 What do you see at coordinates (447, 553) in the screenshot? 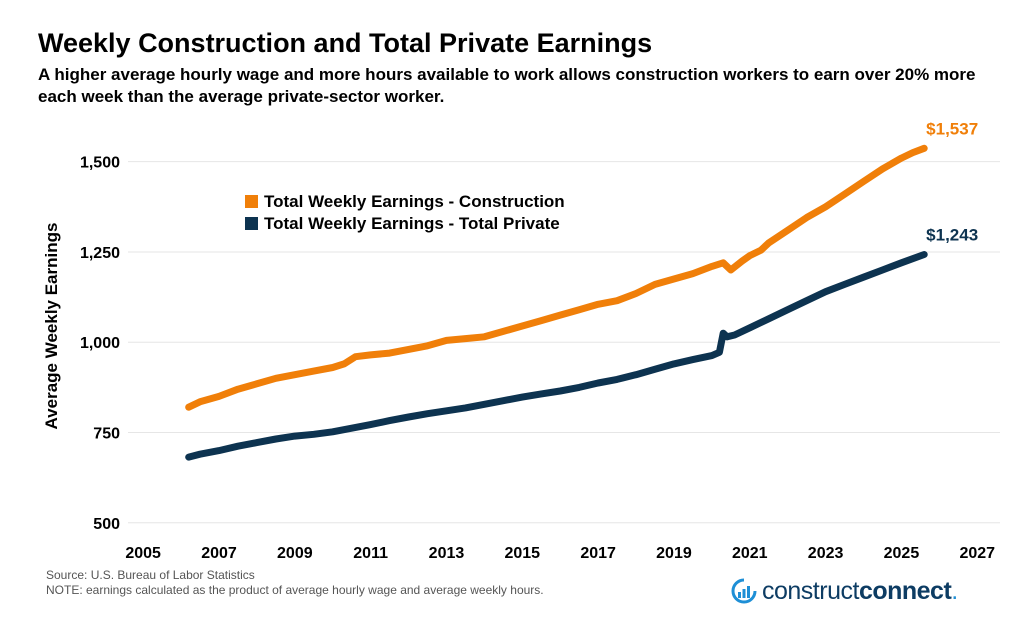
I see `x-tick-label: 2013` at bounding box center [447, 553].